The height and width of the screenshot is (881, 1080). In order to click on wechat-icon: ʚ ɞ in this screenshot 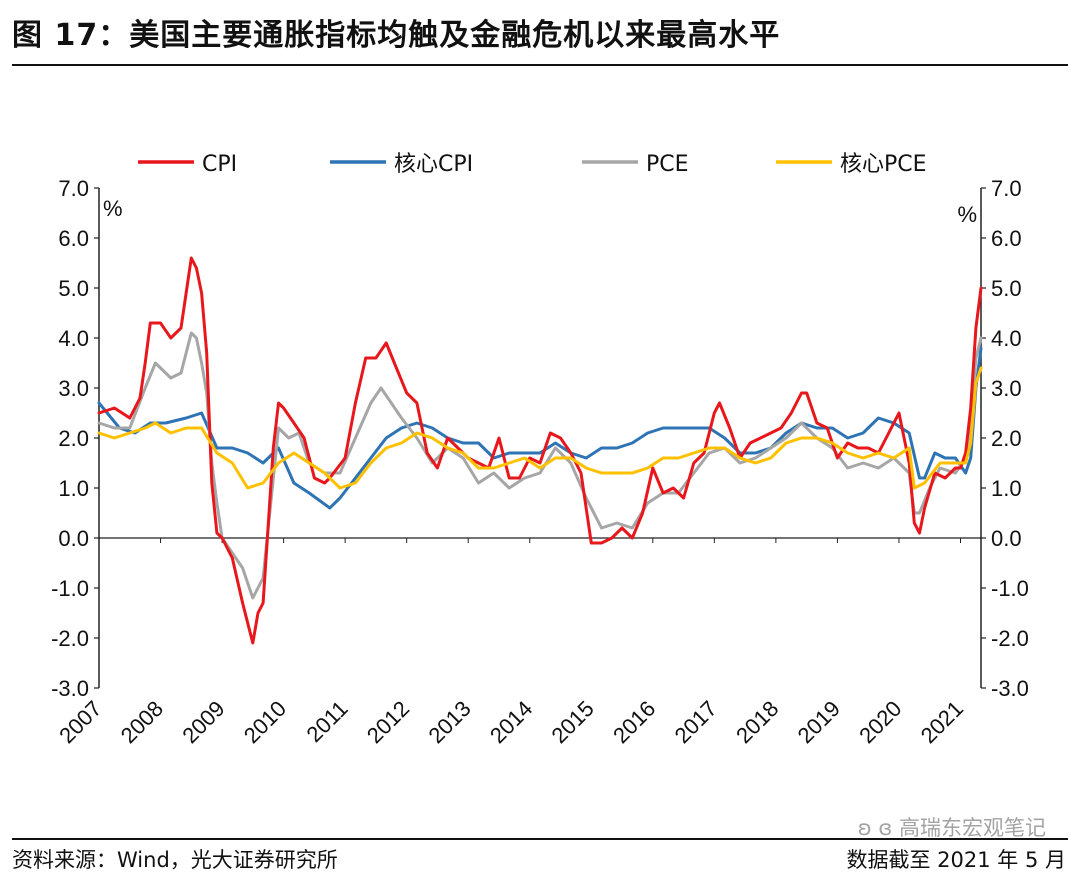, I will do `click(875, 828)`.